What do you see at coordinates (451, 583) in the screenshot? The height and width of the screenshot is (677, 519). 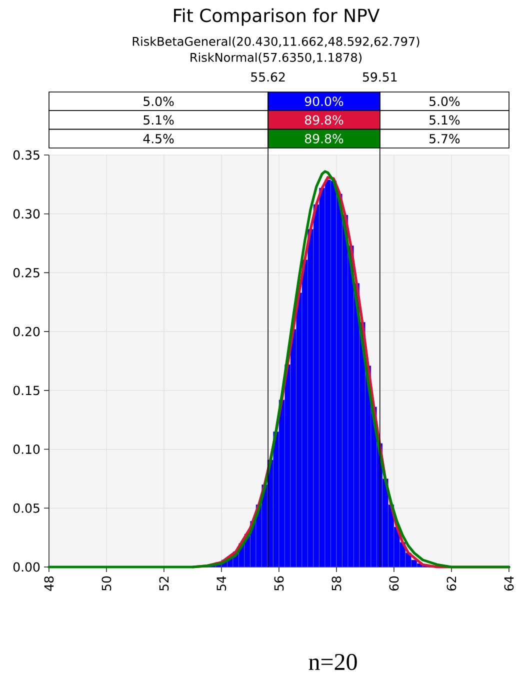 I see `x-tick-label: 62` at bounding box center [451, 583].